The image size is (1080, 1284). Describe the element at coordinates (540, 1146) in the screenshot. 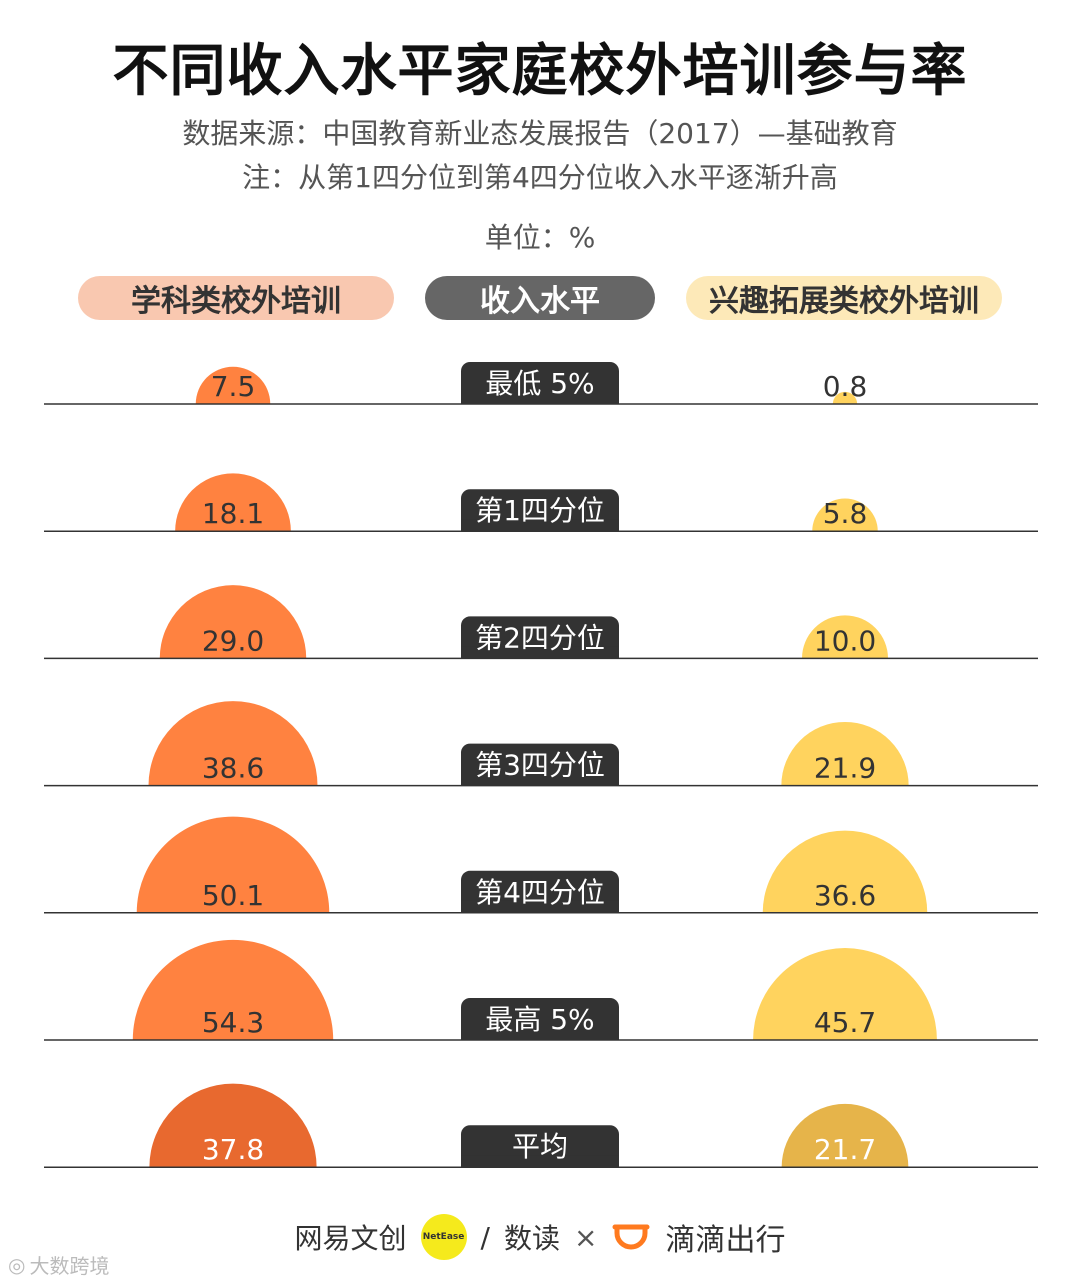

I see `income-label-6: 平均` at that location.